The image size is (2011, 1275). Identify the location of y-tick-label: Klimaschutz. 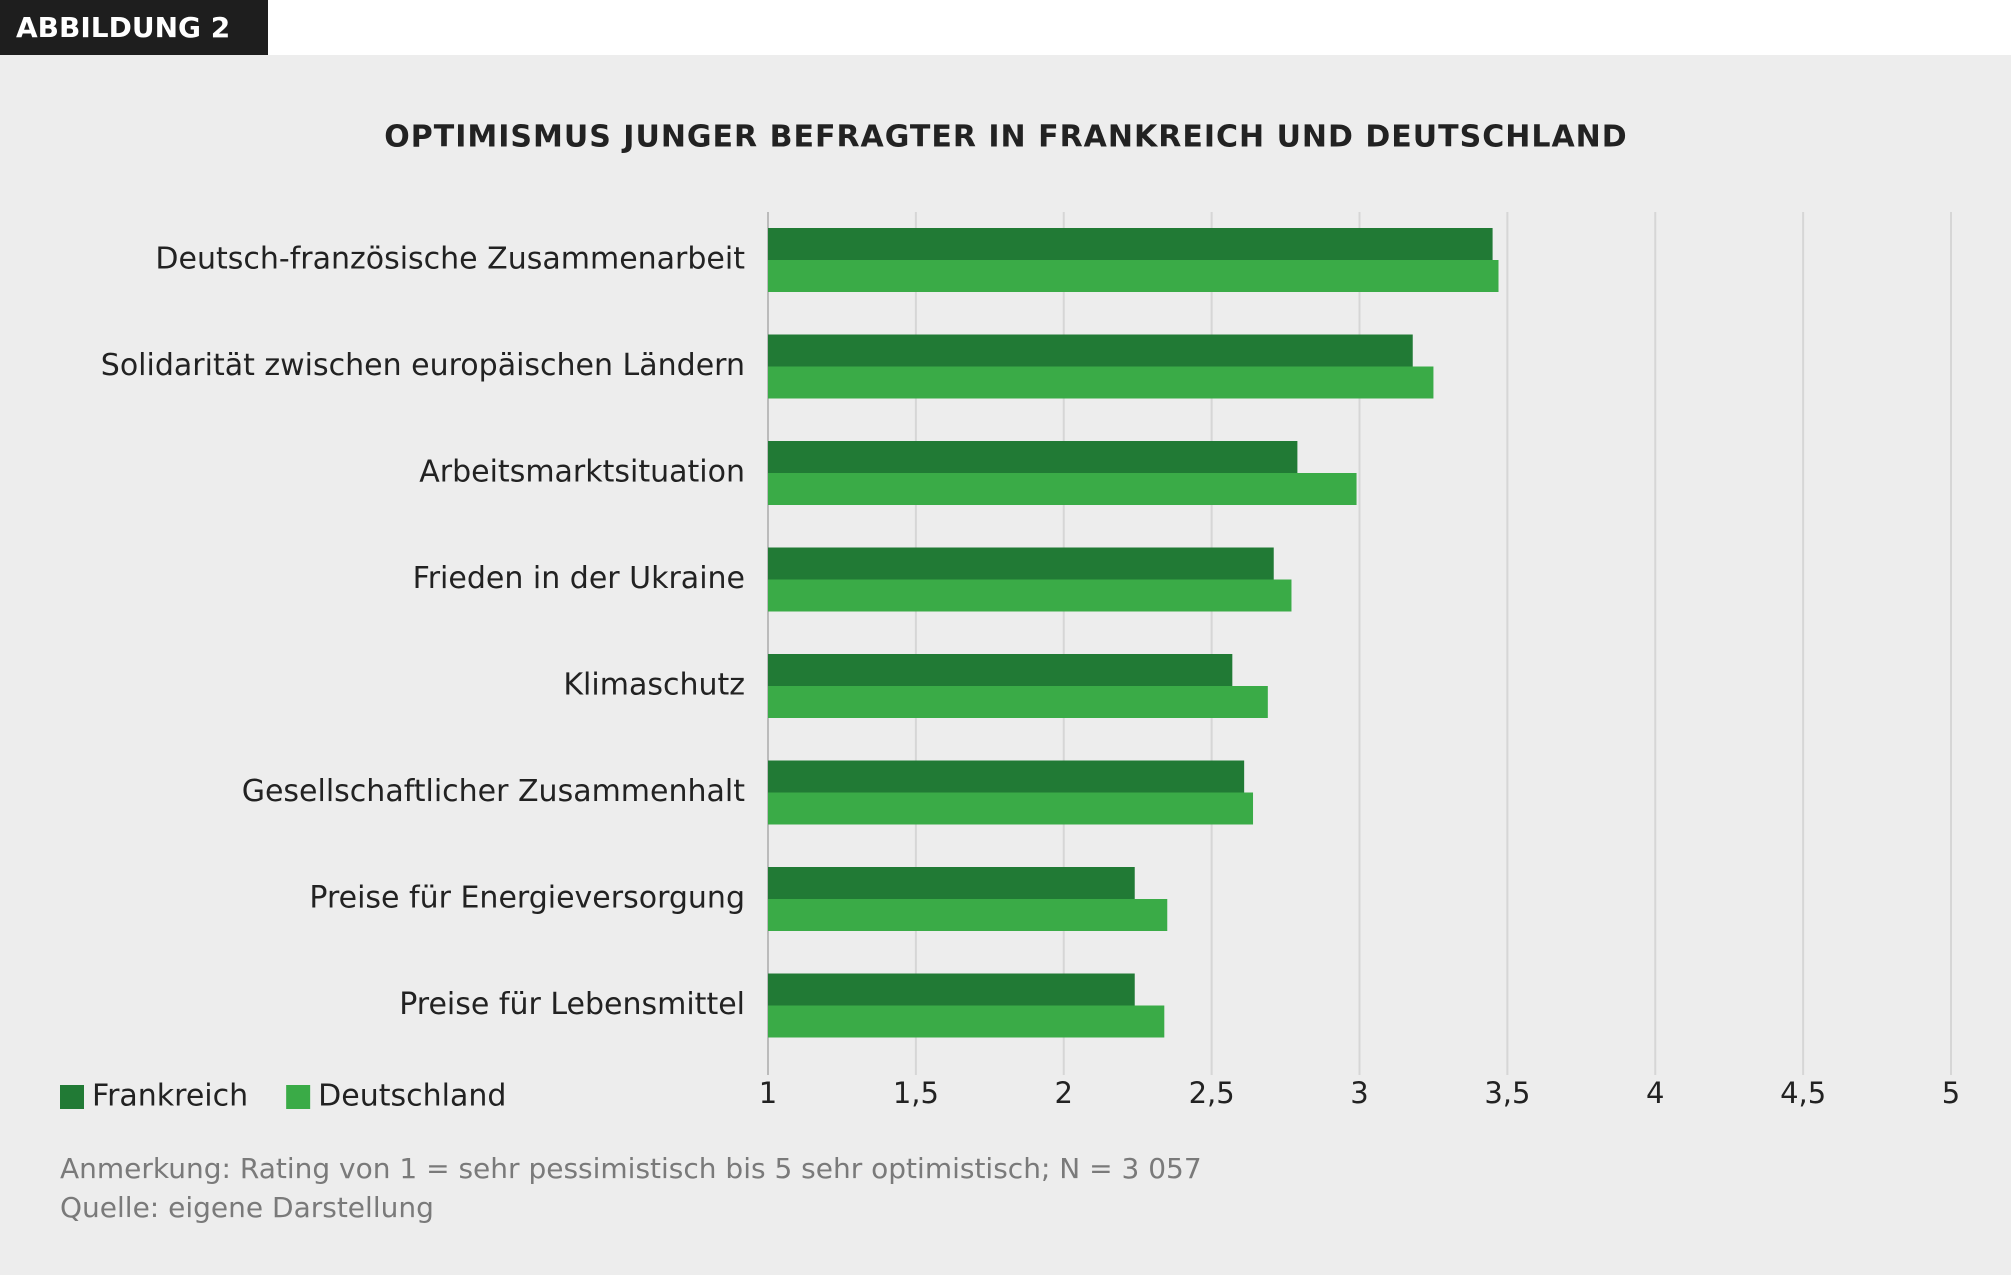
(654, 685).